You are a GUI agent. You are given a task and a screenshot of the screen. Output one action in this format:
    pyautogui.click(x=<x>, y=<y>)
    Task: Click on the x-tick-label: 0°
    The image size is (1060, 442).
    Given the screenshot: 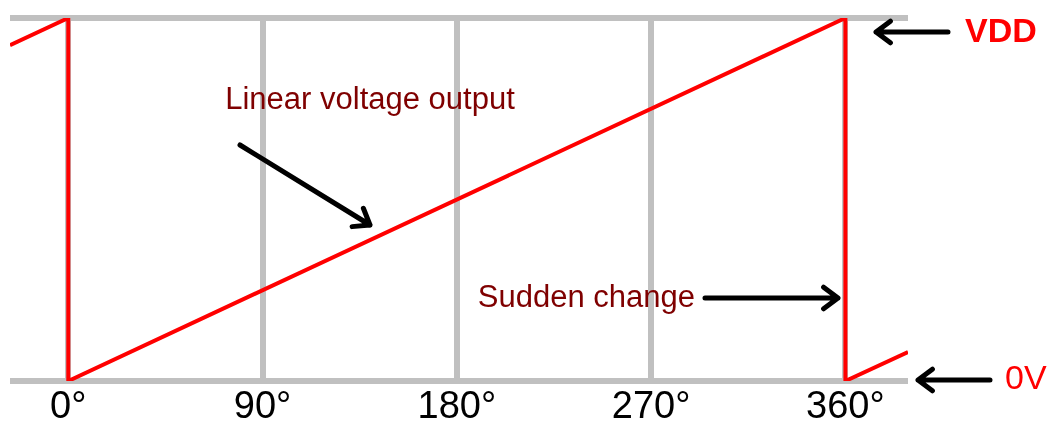 What is the action you would take?
    pyautogui.click(x=68, y=405)
    